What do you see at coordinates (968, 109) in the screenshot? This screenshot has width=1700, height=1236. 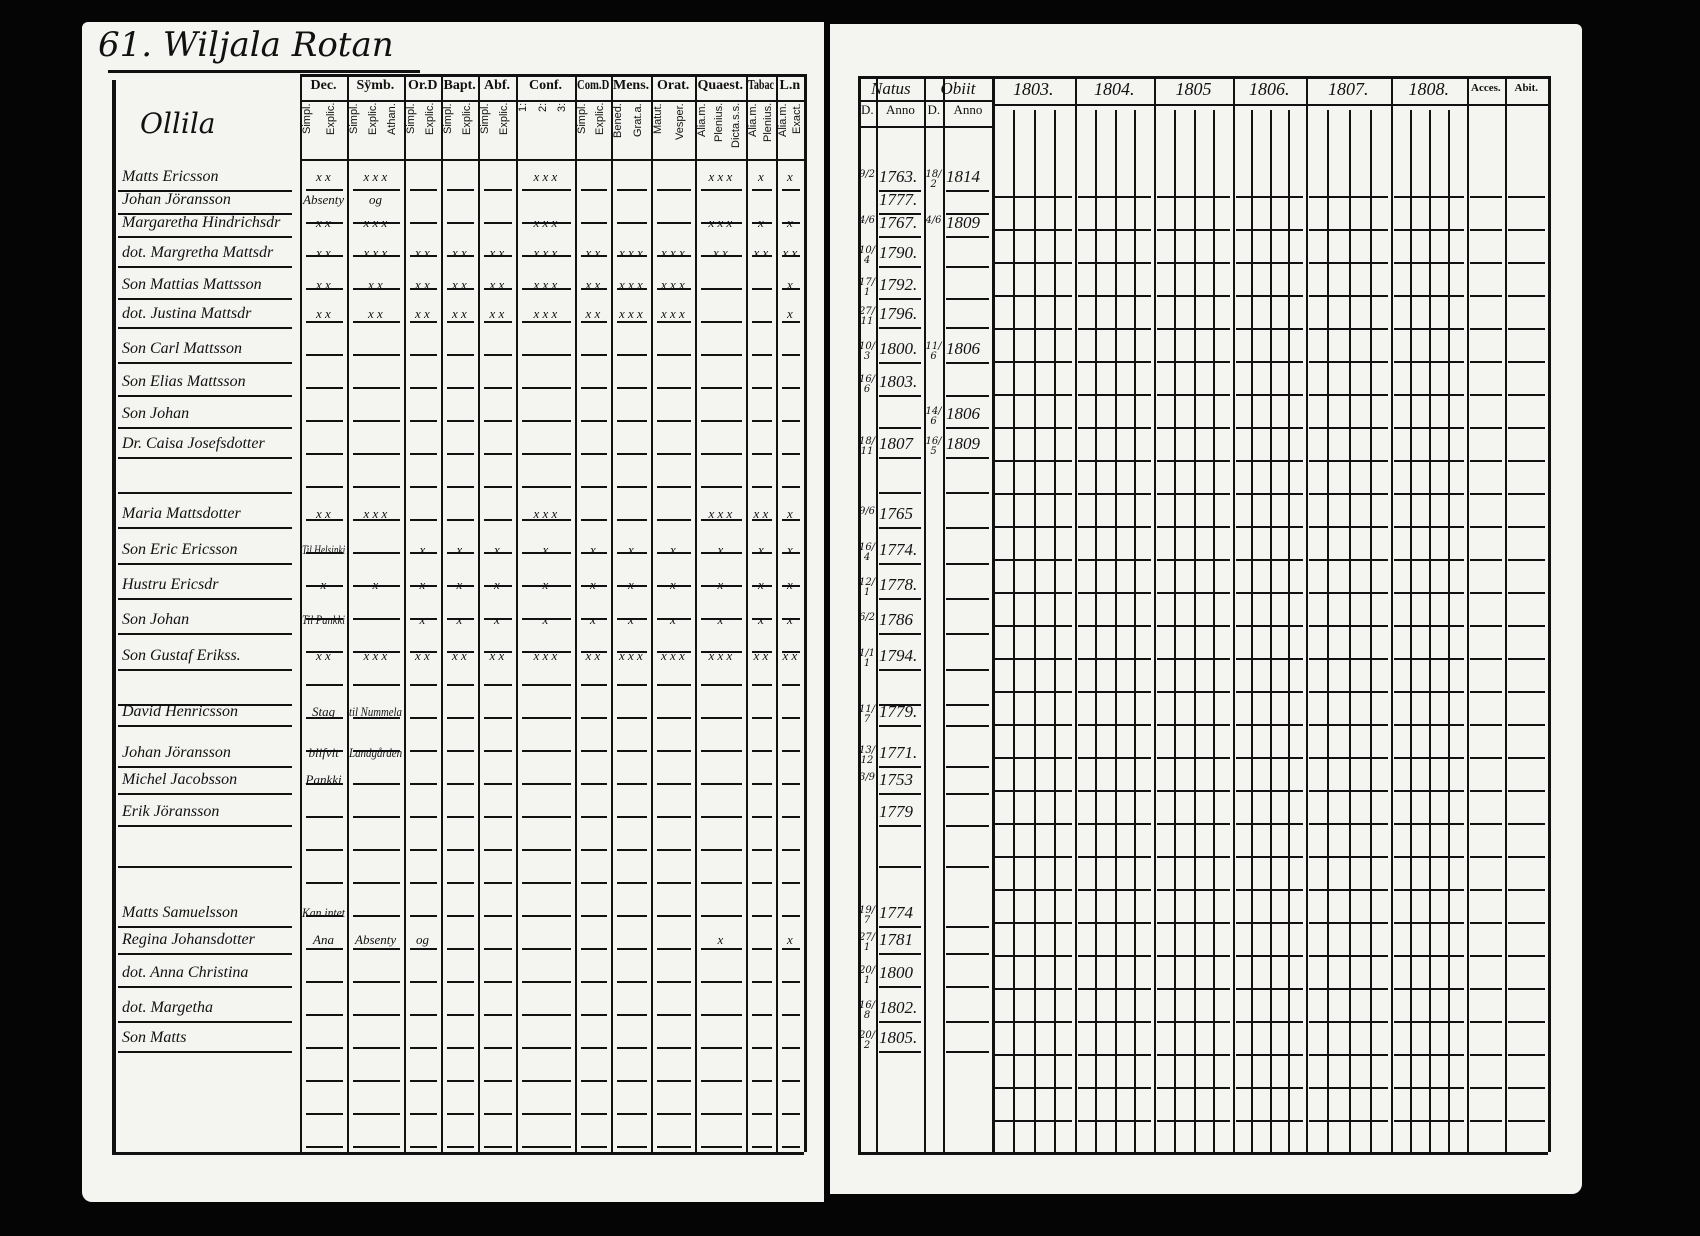 I see `anno-subheader: Anno` at bounding box center [968, 109].